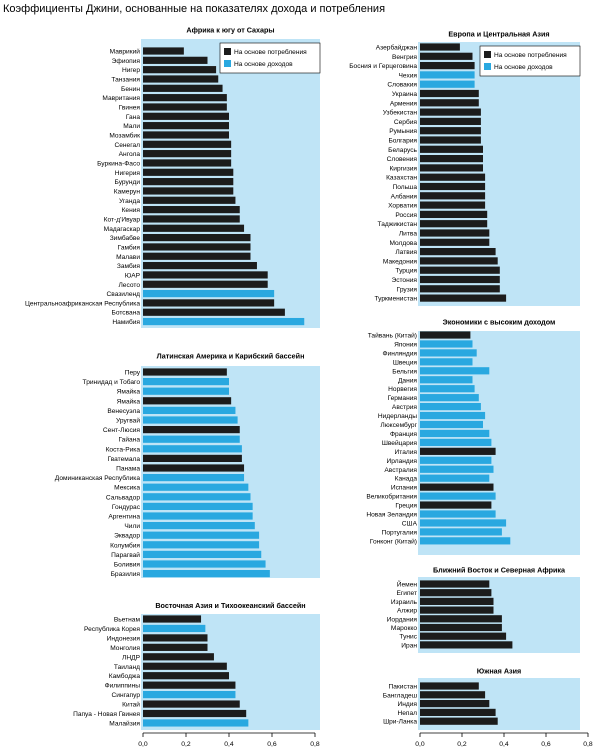 The height and width of the screenshot is (753, 593). What do you see at coordinates (402, 159) in the screenshot?
I see `category-label: Словения` at bounding box center [402, 159].